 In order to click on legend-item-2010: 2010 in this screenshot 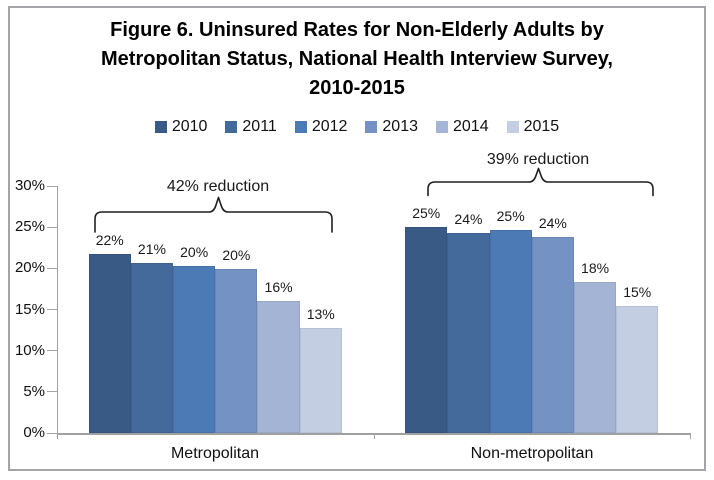, I will do `click(181, 127)`.